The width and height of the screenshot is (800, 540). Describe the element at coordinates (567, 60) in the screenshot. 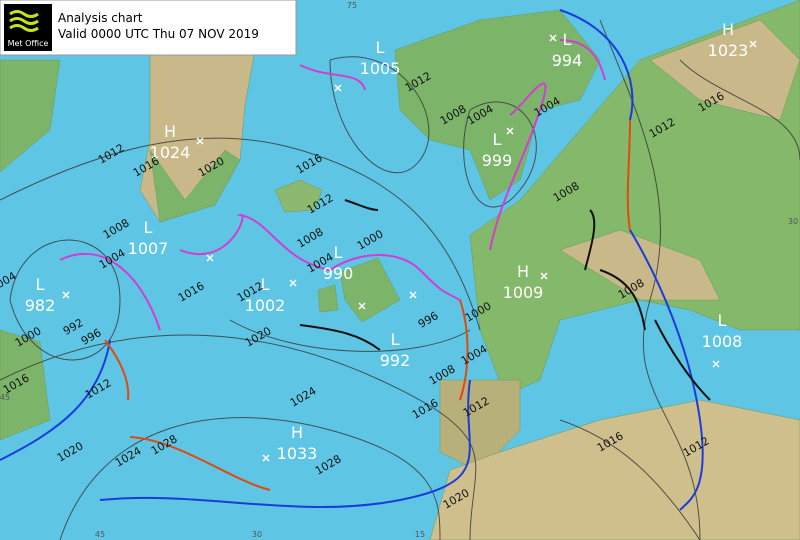

I see `center-pressure: 994` at that location.